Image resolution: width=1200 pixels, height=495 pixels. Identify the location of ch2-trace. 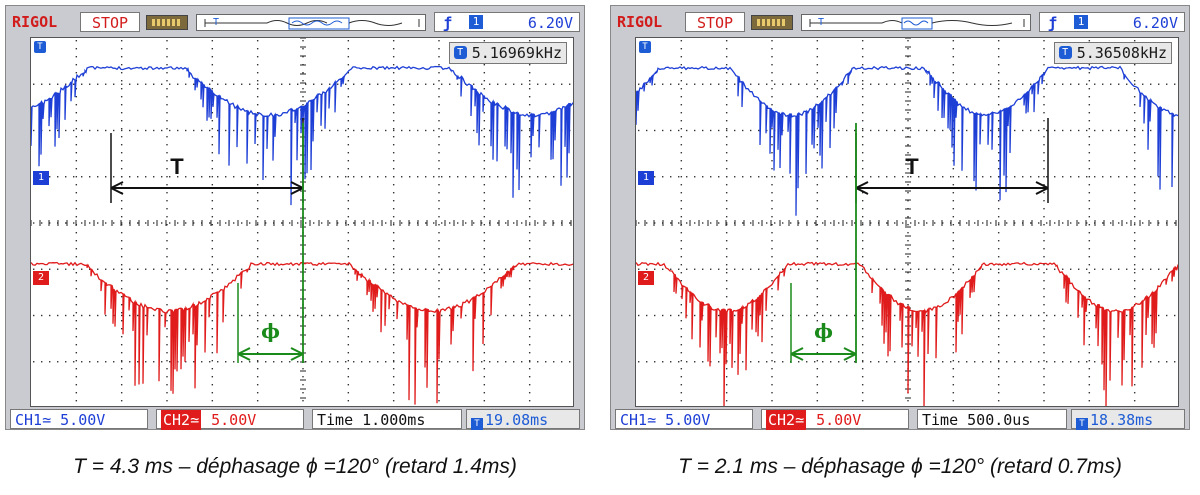
(907, 333).